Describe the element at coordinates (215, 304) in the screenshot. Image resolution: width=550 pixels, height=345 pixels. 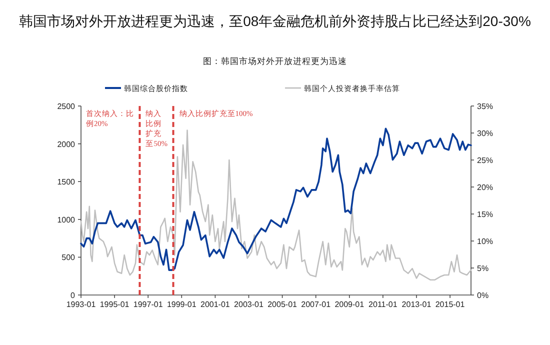
I see `x-tick-label: 2001-01` at that location.